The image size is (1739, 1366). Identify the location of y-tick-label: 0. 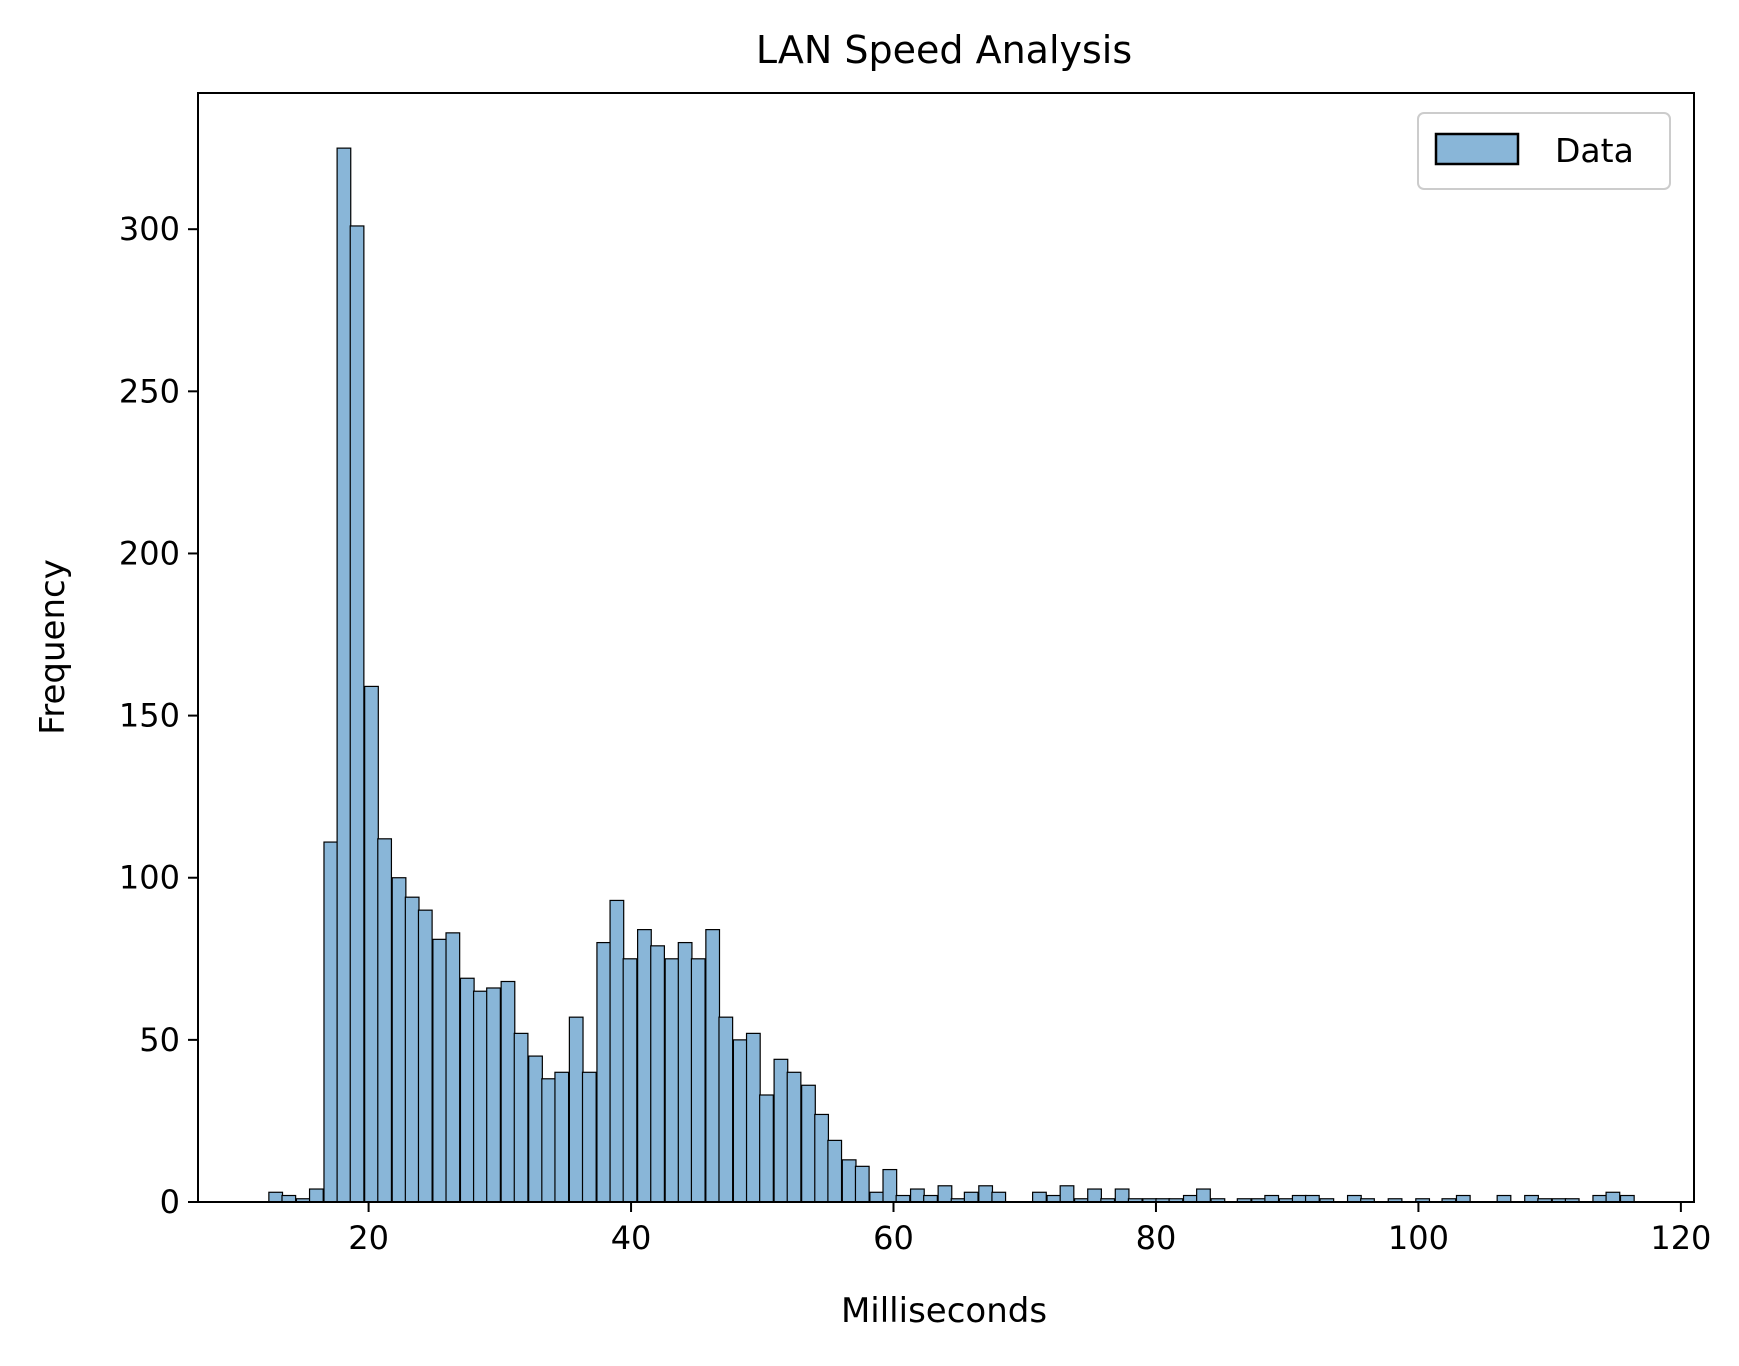
(170, 1202).